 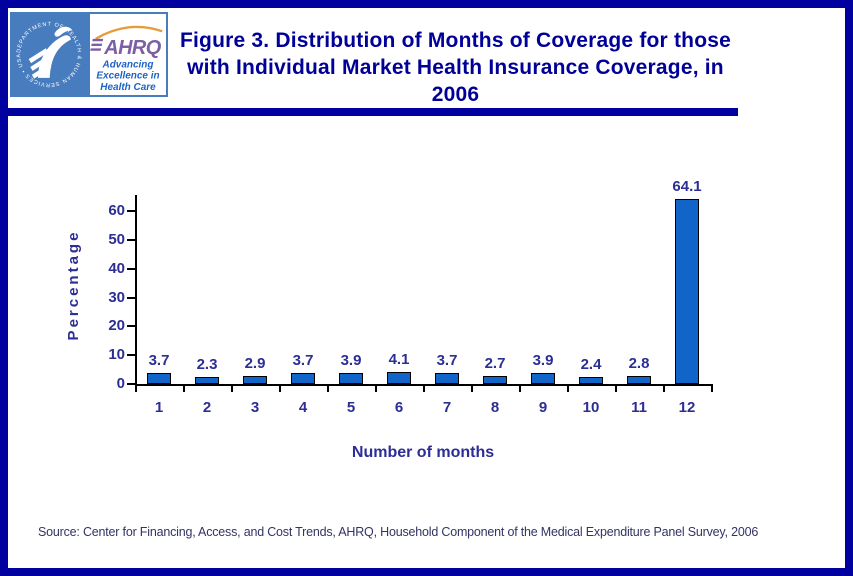 I want to click on x-axis-line, so click(x=424, y=385).